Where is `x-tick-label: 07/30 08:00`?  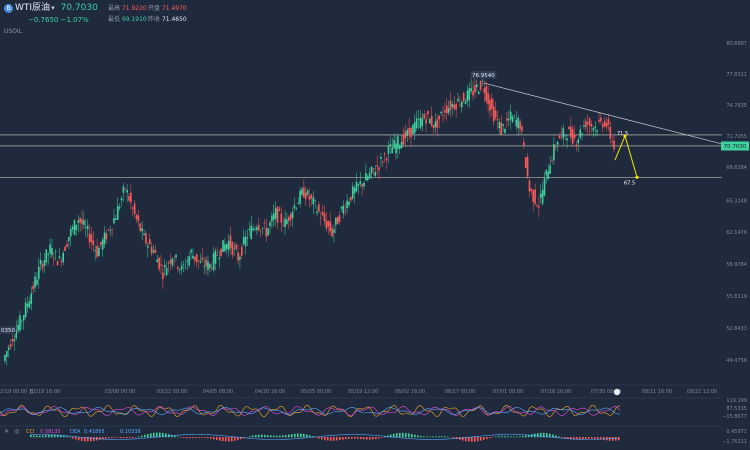
x-tick-label: 07/30 08:00 is located at coordinates (606, 392).